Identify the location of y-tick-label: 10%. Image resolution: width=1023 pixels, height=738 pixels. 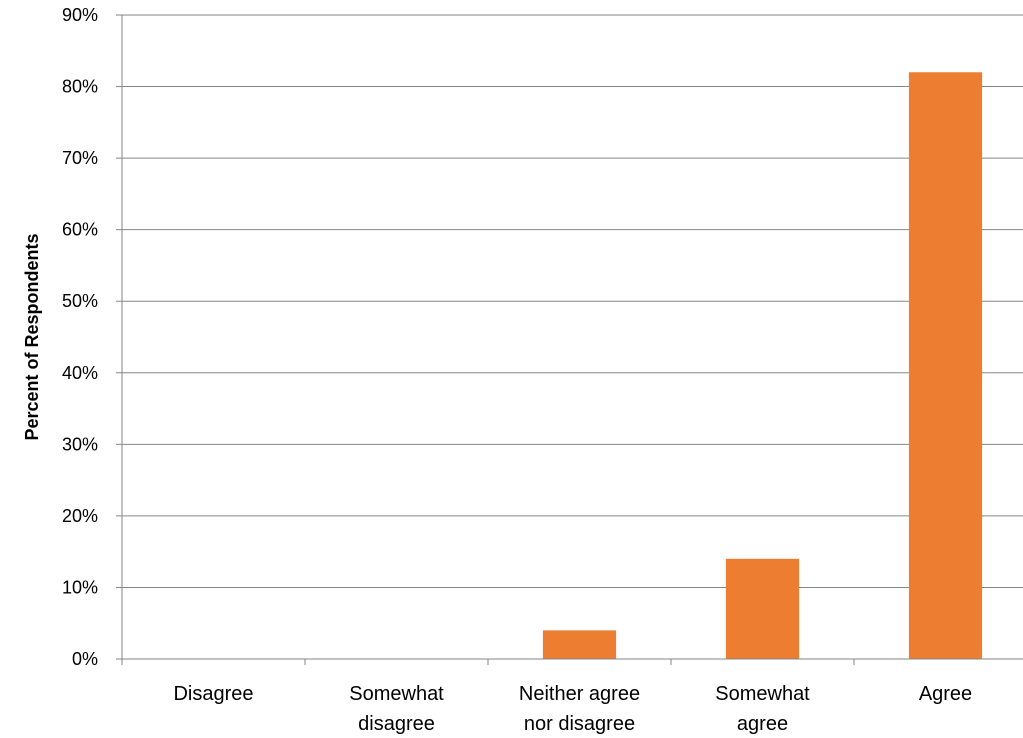
(80, 587).